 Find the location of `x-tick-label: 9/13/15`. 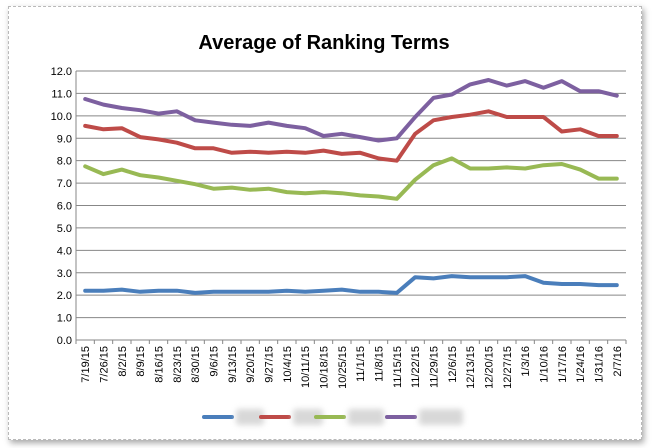

x-tick-label: 9/13/15 is located at coordinates (233, 364).